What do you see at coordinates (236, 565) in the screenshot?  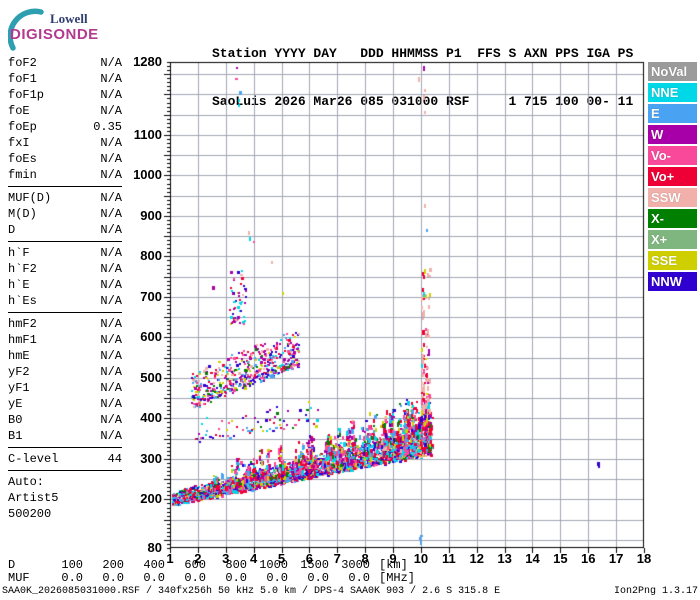 I see `dmuf-cell: 800` at bounding box center [236, 565].